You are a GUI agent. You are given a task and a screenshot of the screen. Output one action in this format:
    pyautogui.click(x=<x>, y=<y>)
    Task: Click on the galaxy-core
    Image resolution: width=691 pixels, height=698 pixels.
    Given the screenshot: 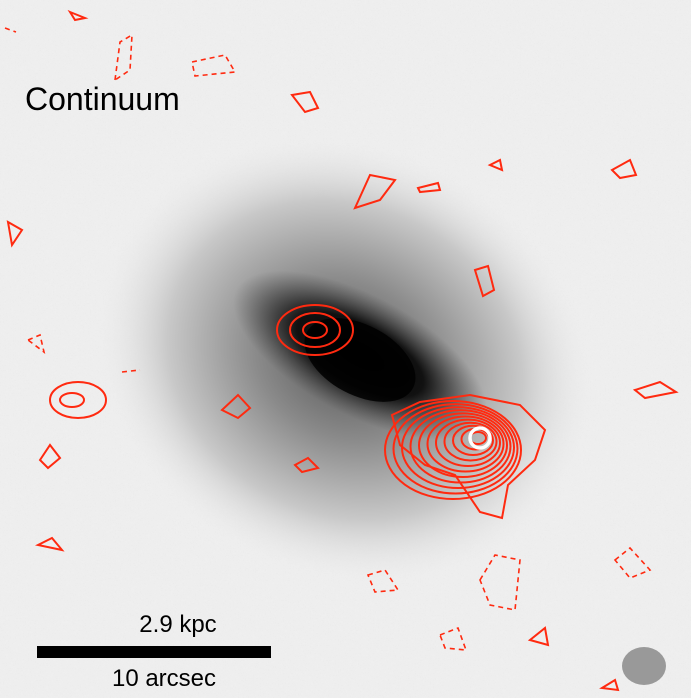 What is the action you would take?
    pyautogui.click(x=360, y=360)
    